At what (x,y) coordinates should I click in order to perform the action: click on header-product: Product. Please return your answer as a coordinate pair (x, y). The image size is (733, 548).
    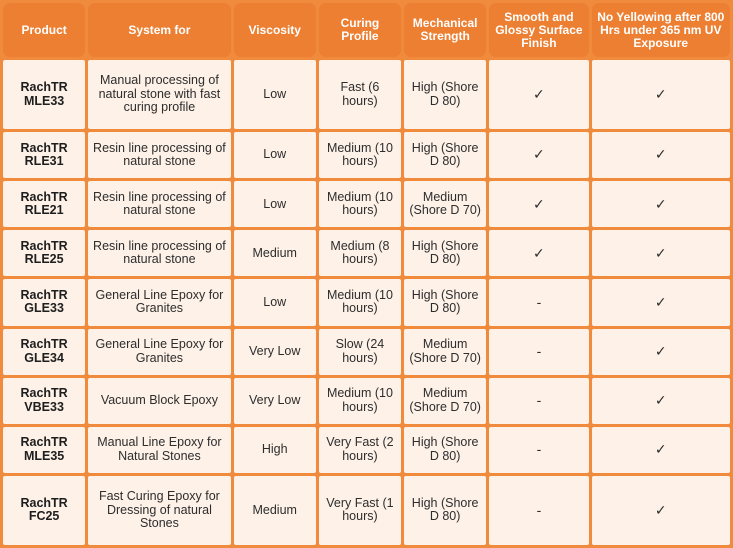
    Looking at the image, I should click on (44, 30).